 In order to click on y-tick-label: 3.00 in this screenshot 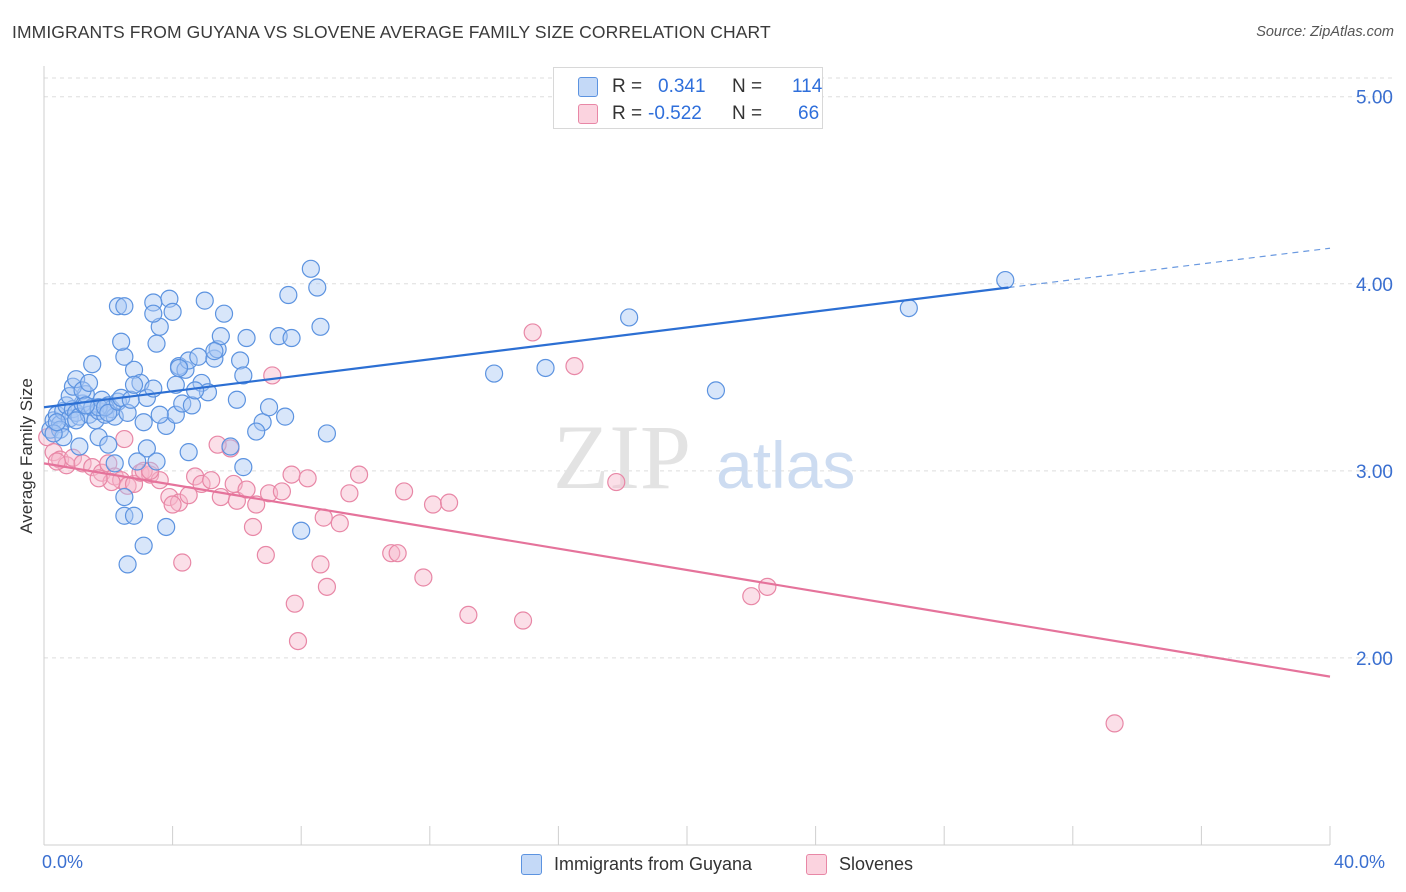, I will do `click(1374, 472)`.